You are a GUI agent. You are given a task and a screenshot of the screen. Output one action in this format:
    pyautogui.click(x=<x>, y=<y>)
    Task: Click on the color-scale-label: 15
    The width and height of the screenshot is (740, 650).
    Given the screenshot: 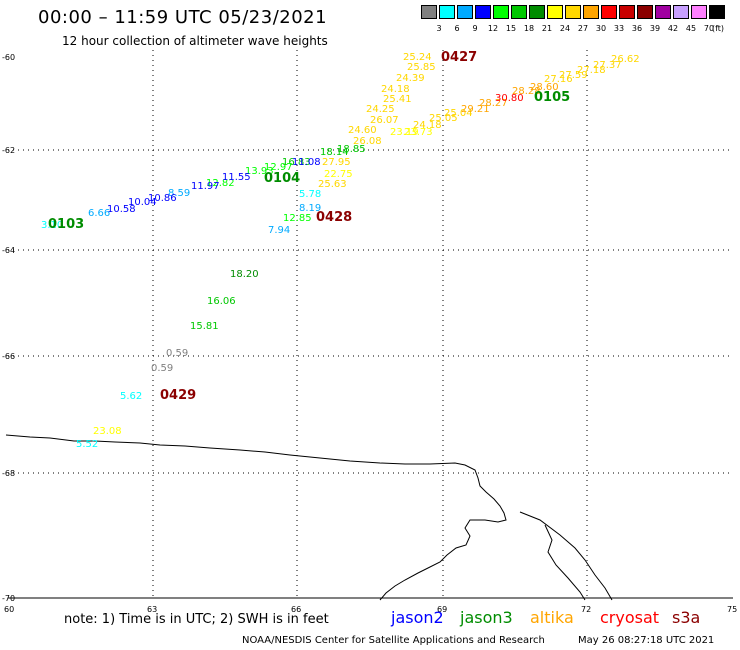 What is the action you would take?
    pyautogui.click(x=511, y=28)
    